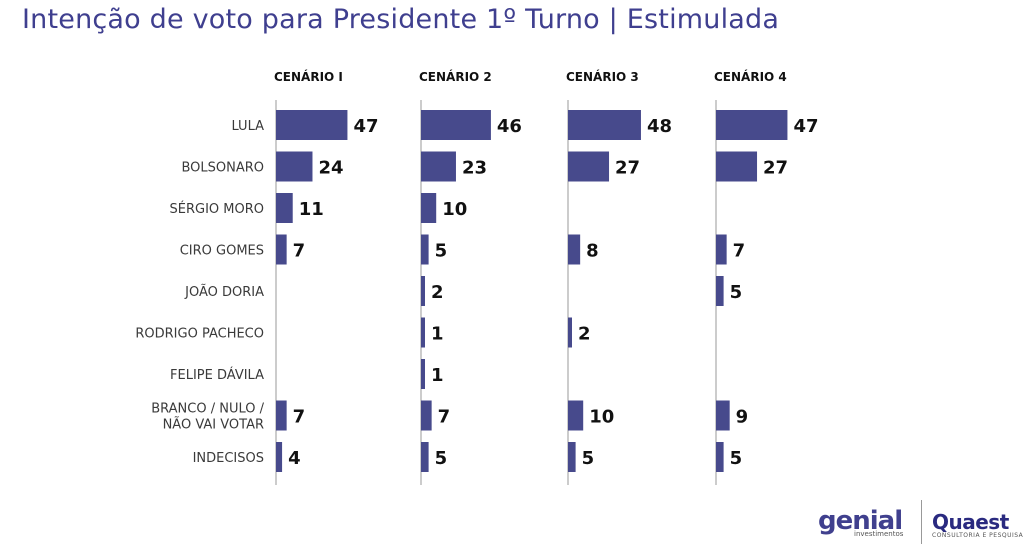 This screenshot has height=554, width=1024. What do you see at coordinates (308, 76) in the screenshot?
I see `scenario-header: CENÁRIO I` at bounding box center [308, 76].